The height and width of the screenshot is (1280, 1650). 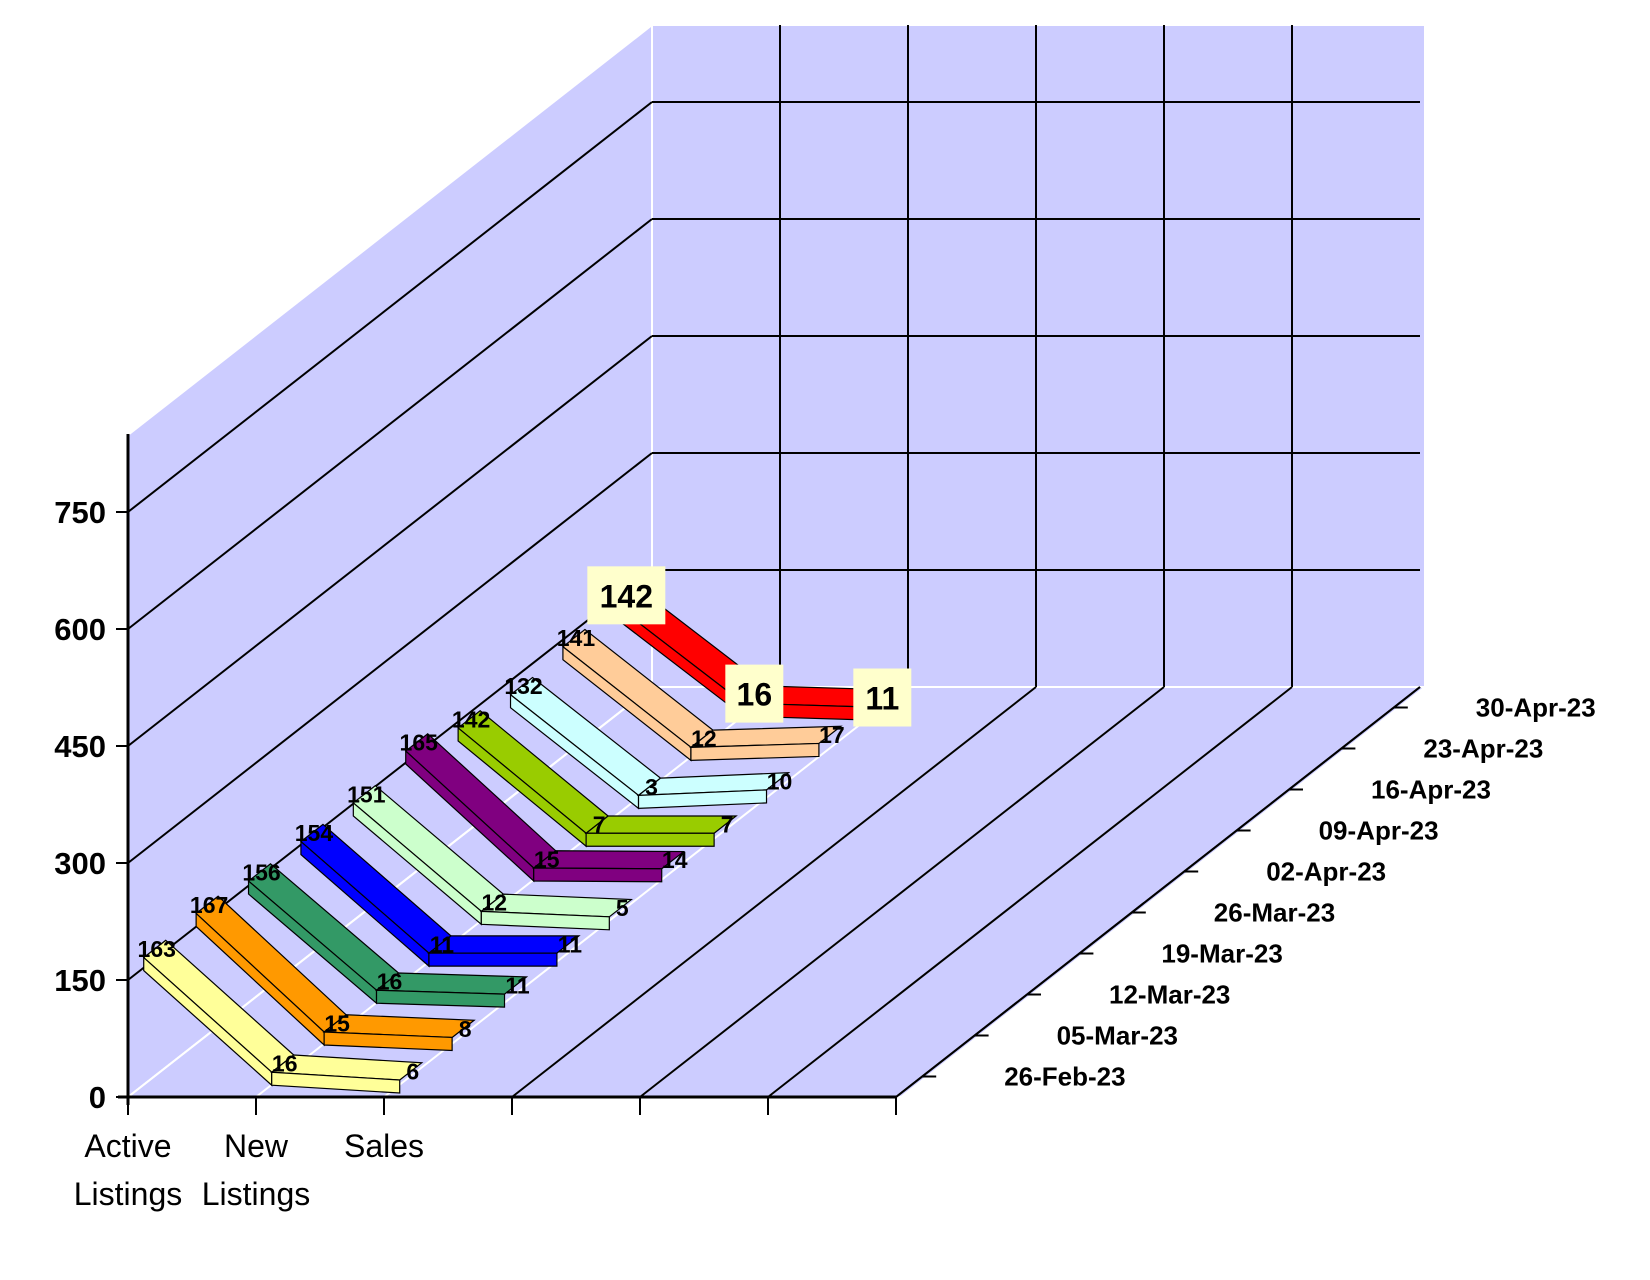 I want to click on data-label: 10, so click(x=780, y=781).